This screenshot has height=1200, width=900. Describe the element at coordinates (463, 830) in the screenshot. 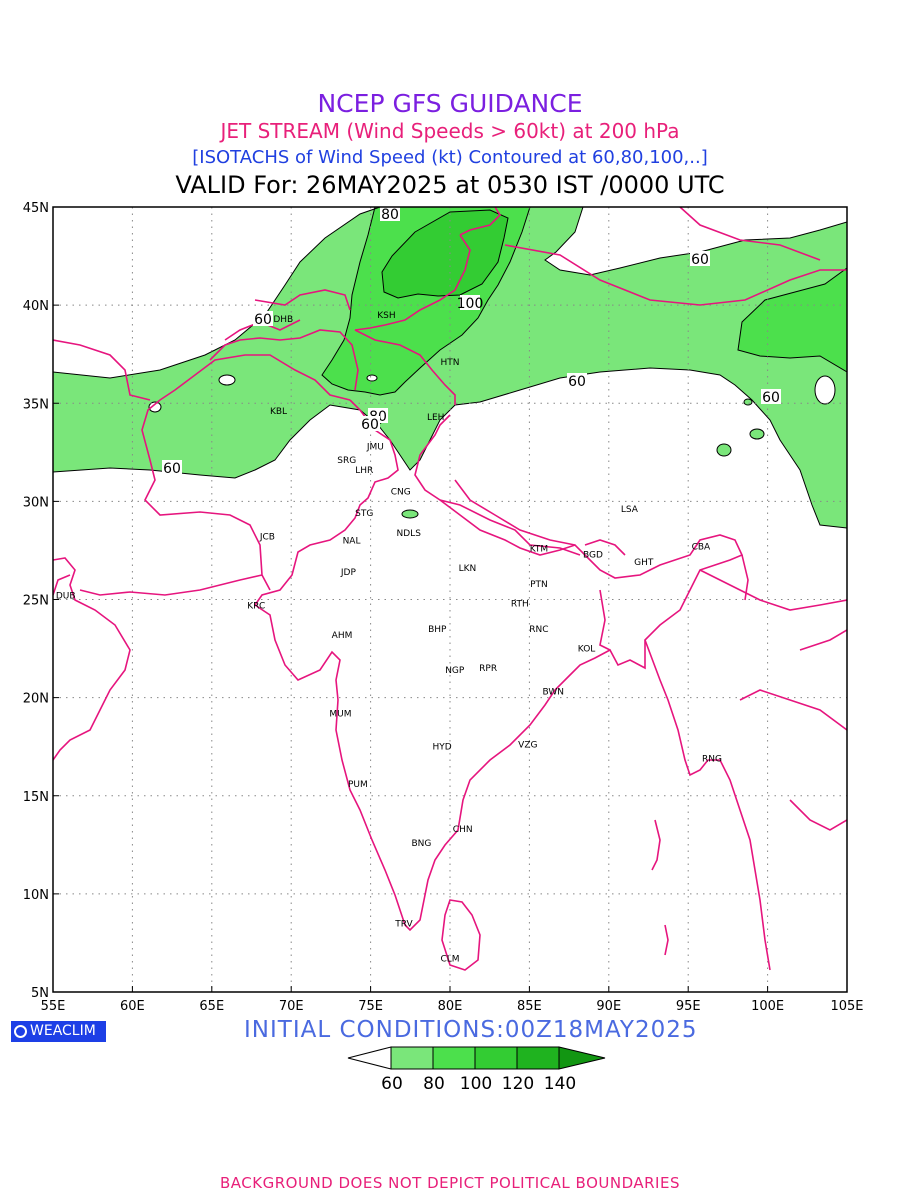

I see `city-label-chn: CHN` at that location.